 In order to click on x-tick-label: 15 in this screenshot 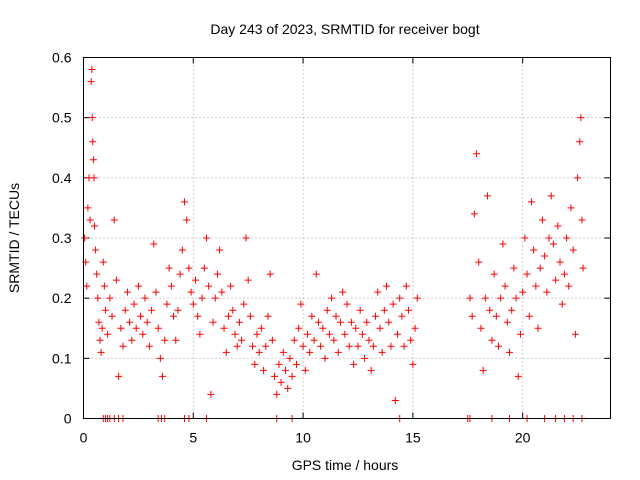, I will do `click(413, 438)`.